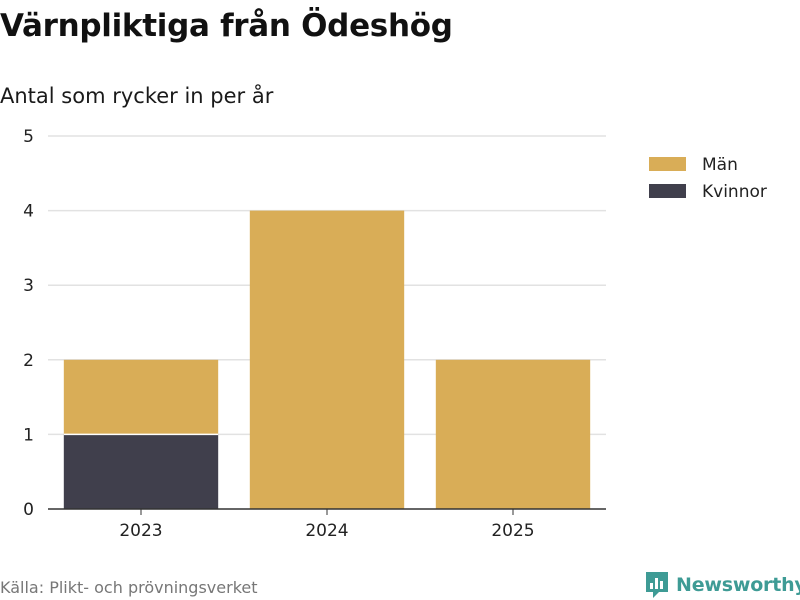  I want to click on y-tick-label-4: 4, so click(28, 212).